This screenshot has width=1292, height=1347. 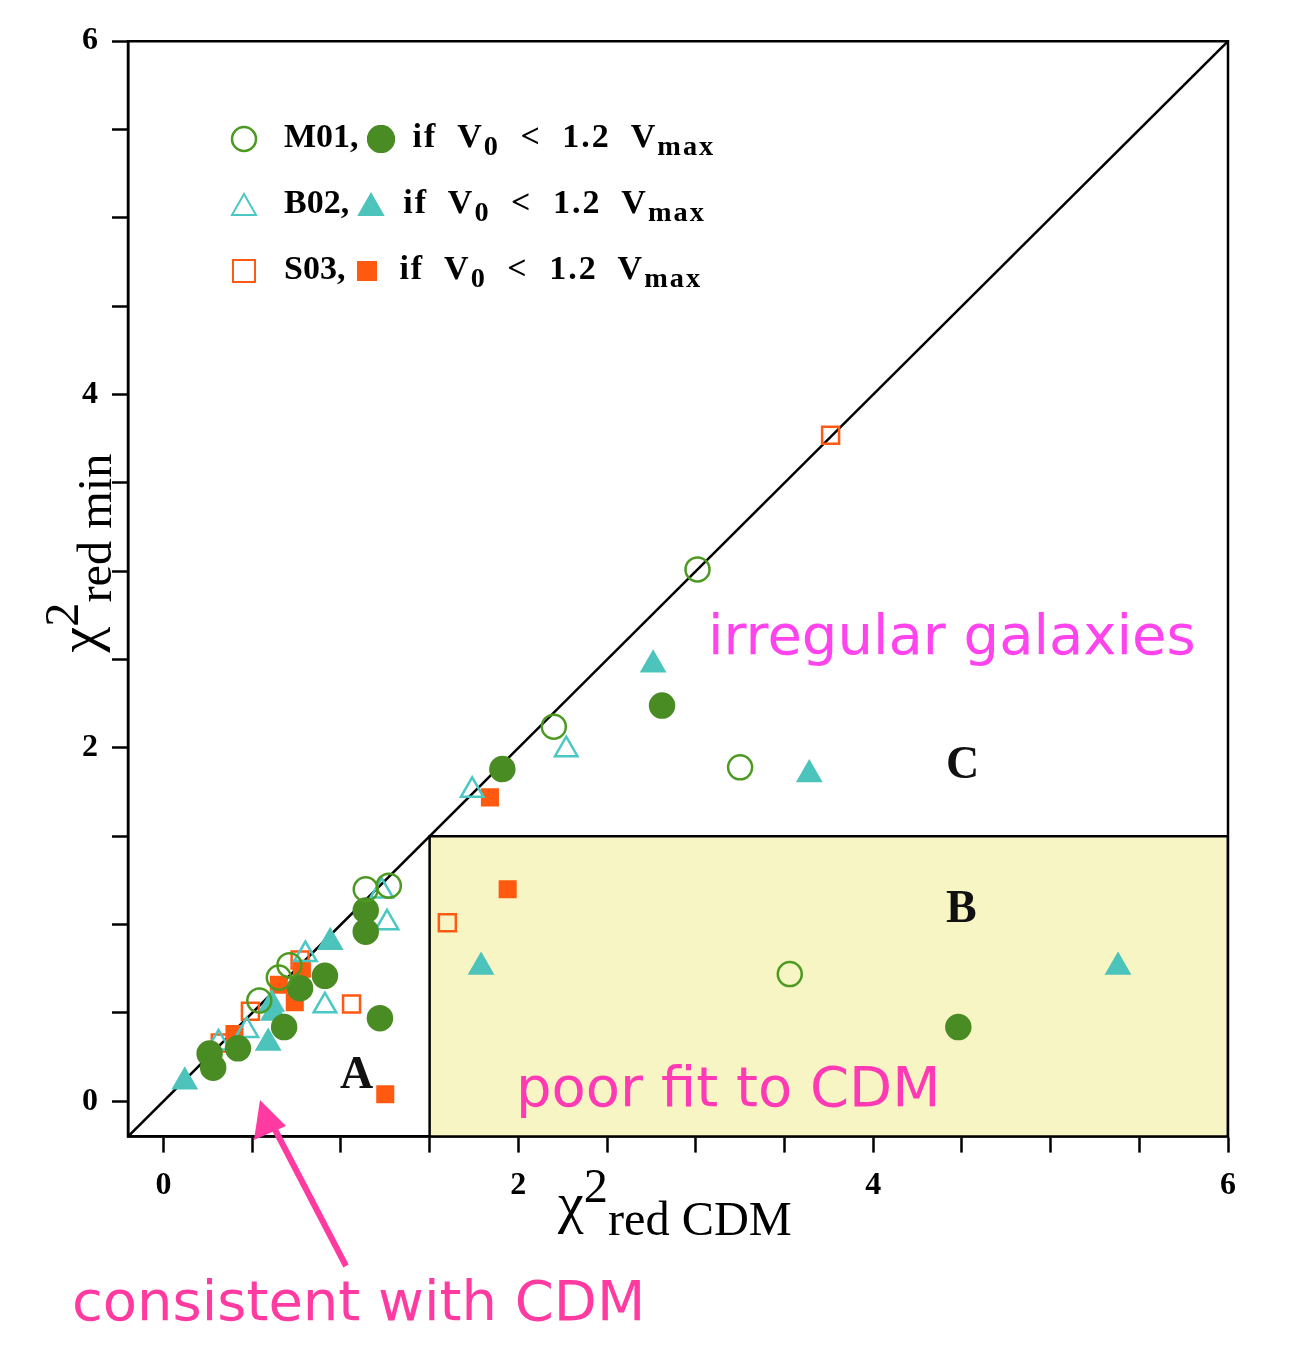 I want to click on annotation: C, so click(x=963, y=763).